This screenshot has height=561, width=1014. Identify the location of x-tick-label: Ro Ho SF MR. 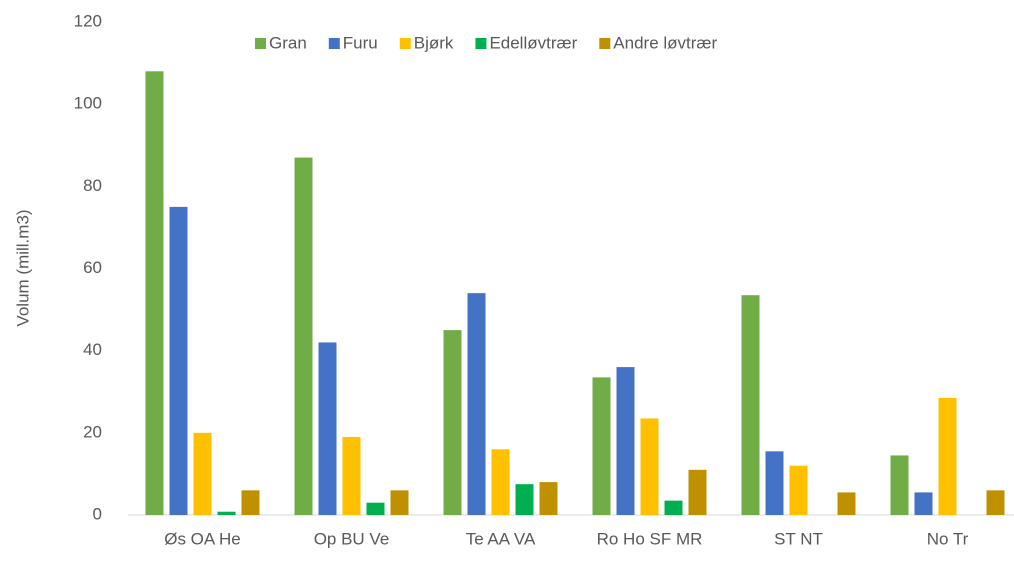
(650, 538).